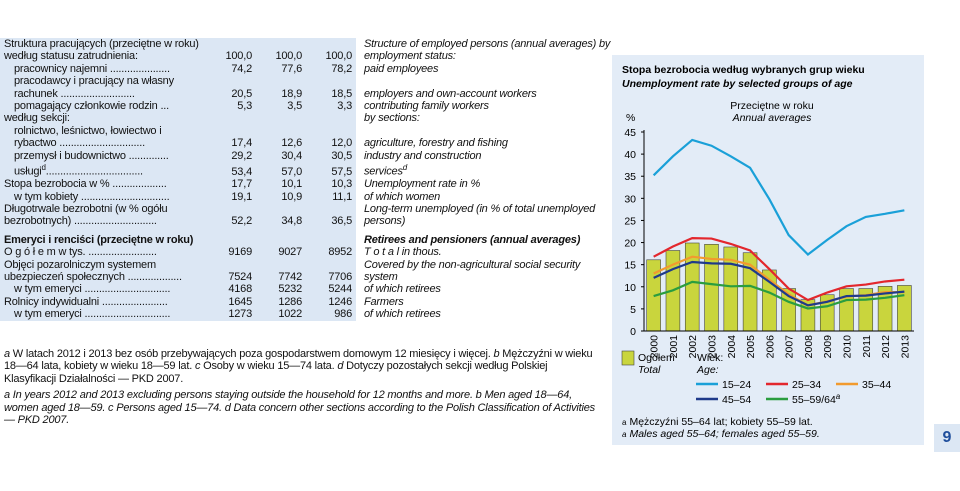  What do you see at coordinates (231, 289) in the screenshot?
I see `cell-value: 4168` at bounding box center [231, 289].